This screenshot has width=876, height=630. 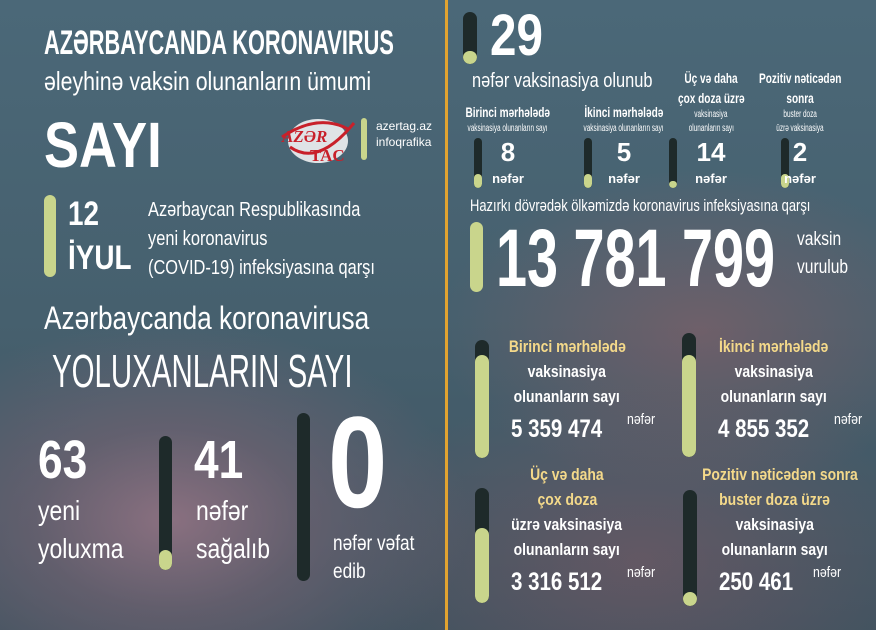 What do you see at coordinates (508, 152) in the screenshot?
I see `daily-item-value: 8` at bounding box center [508, 152].